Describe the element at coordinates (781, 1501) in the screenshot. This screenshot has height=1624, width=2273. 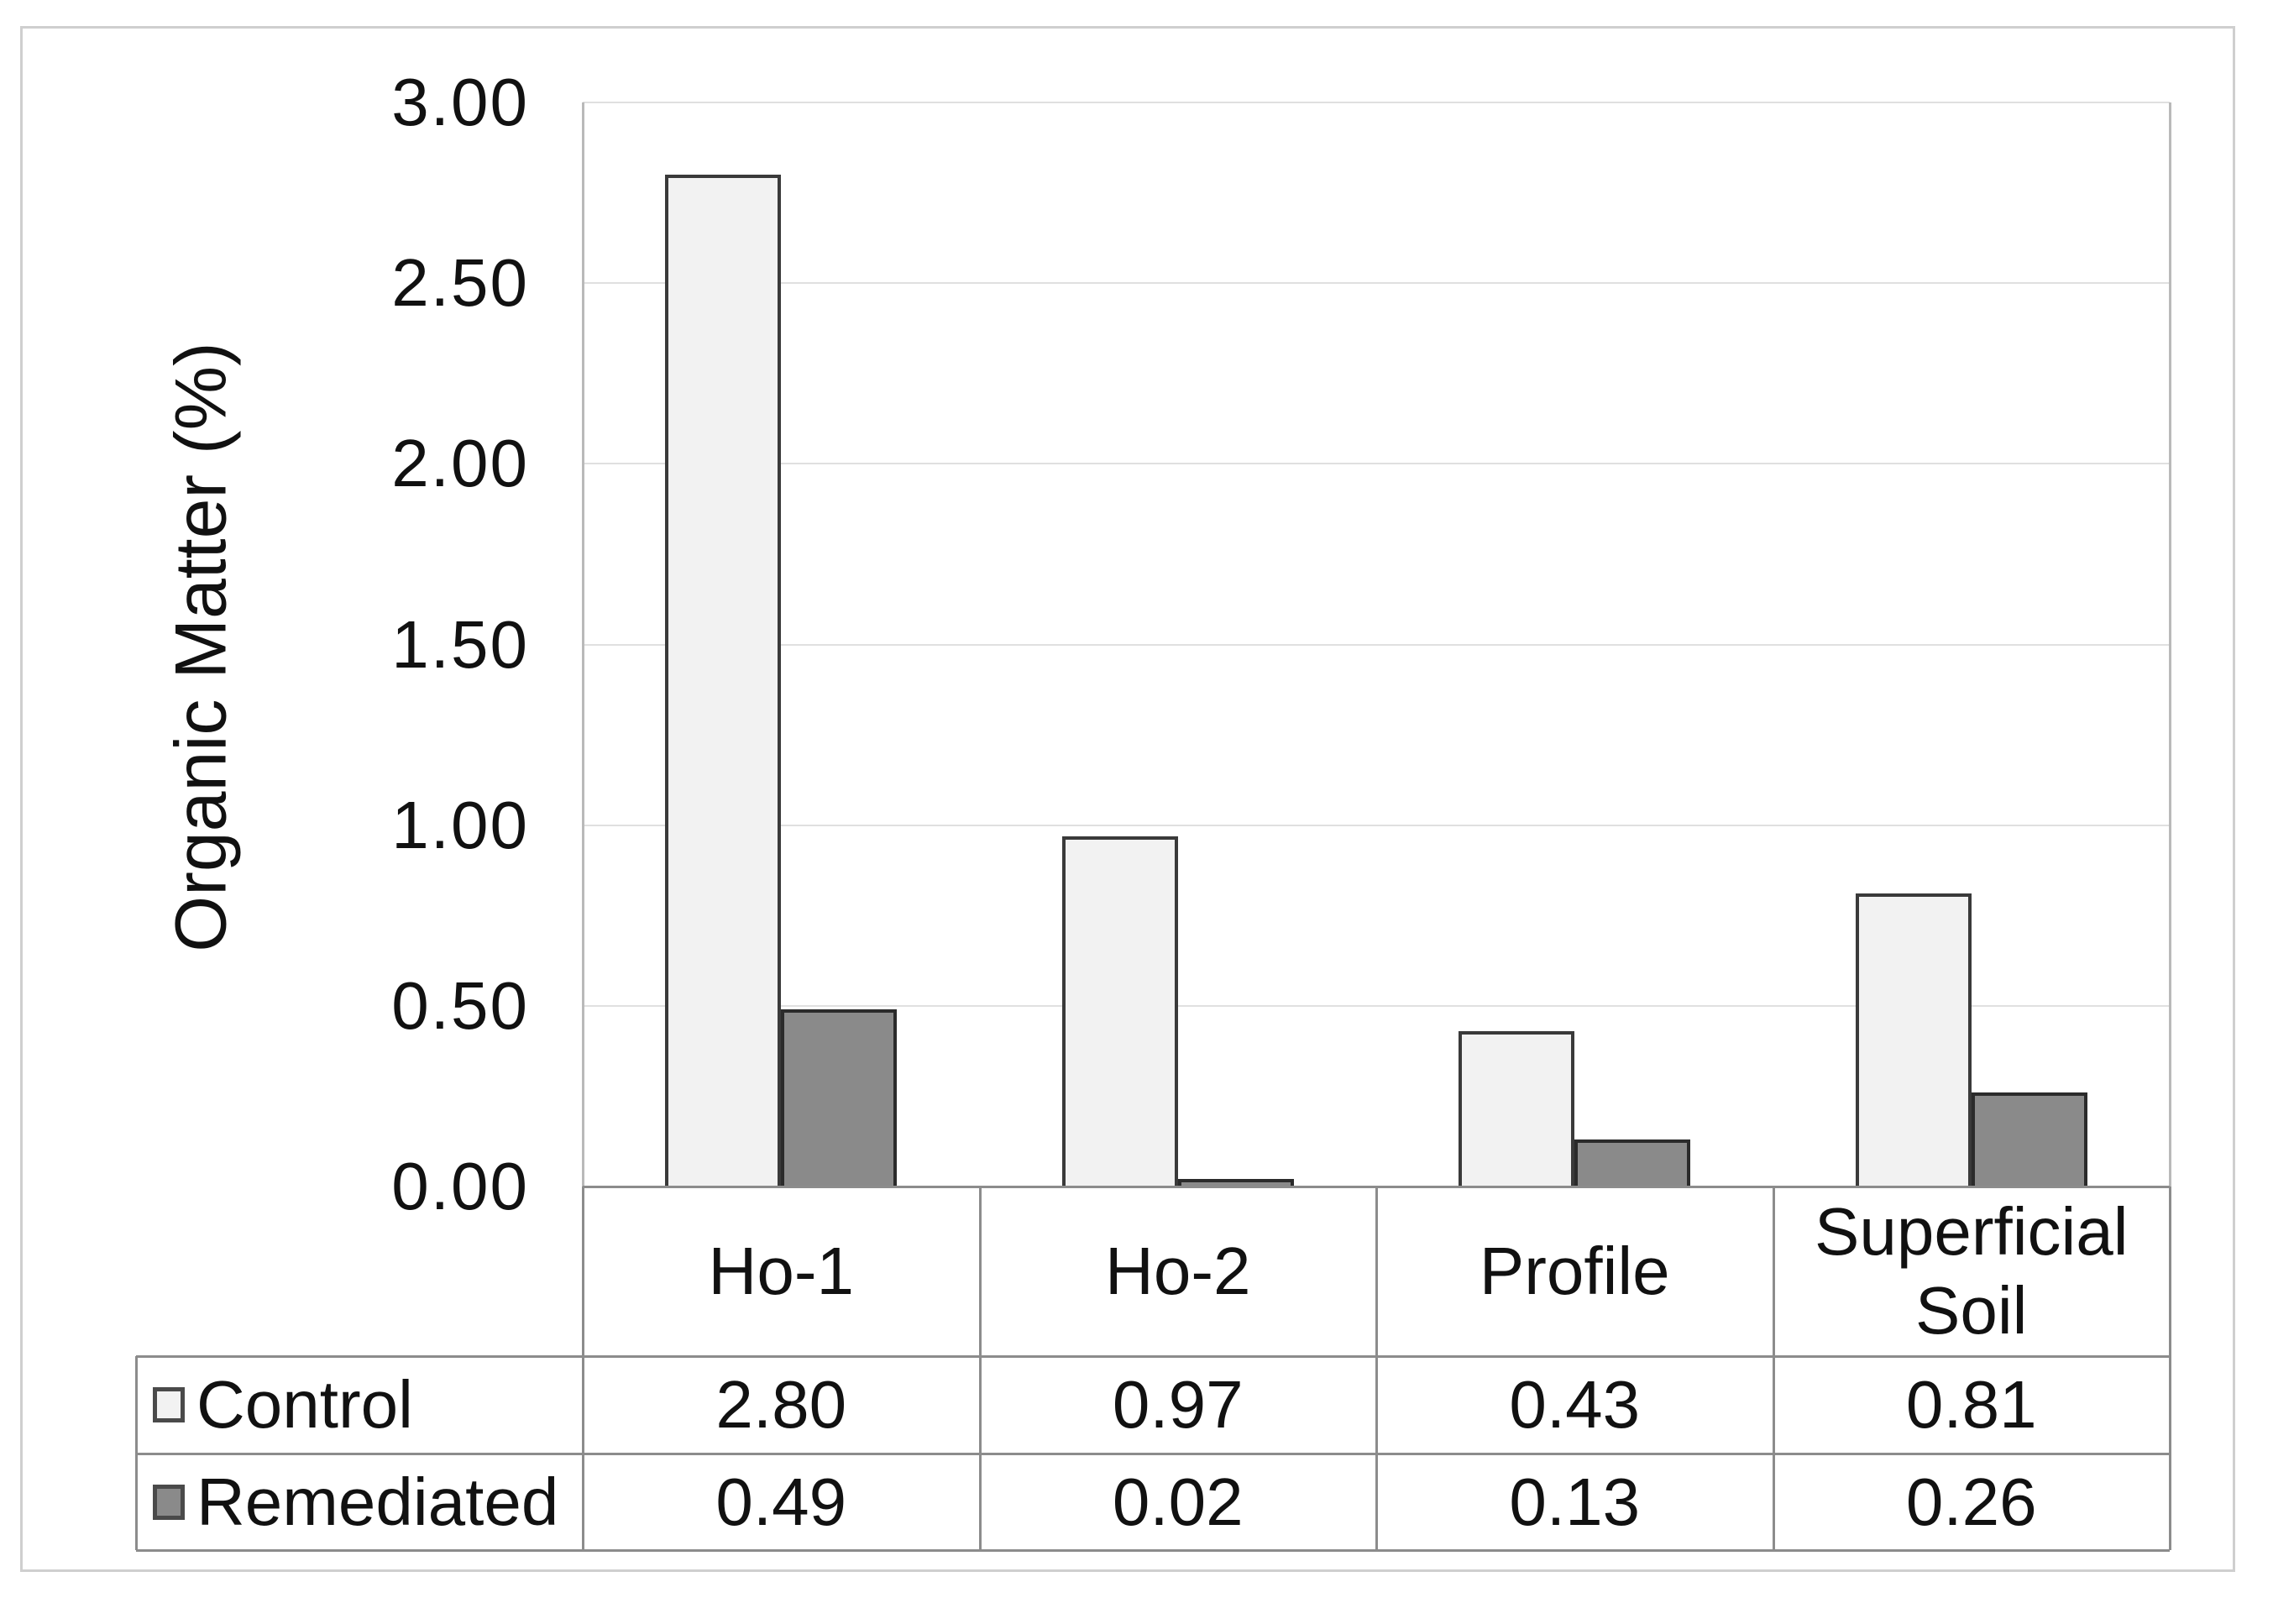
I see `table-value-remediated-ho-1: 0.49` at that location.